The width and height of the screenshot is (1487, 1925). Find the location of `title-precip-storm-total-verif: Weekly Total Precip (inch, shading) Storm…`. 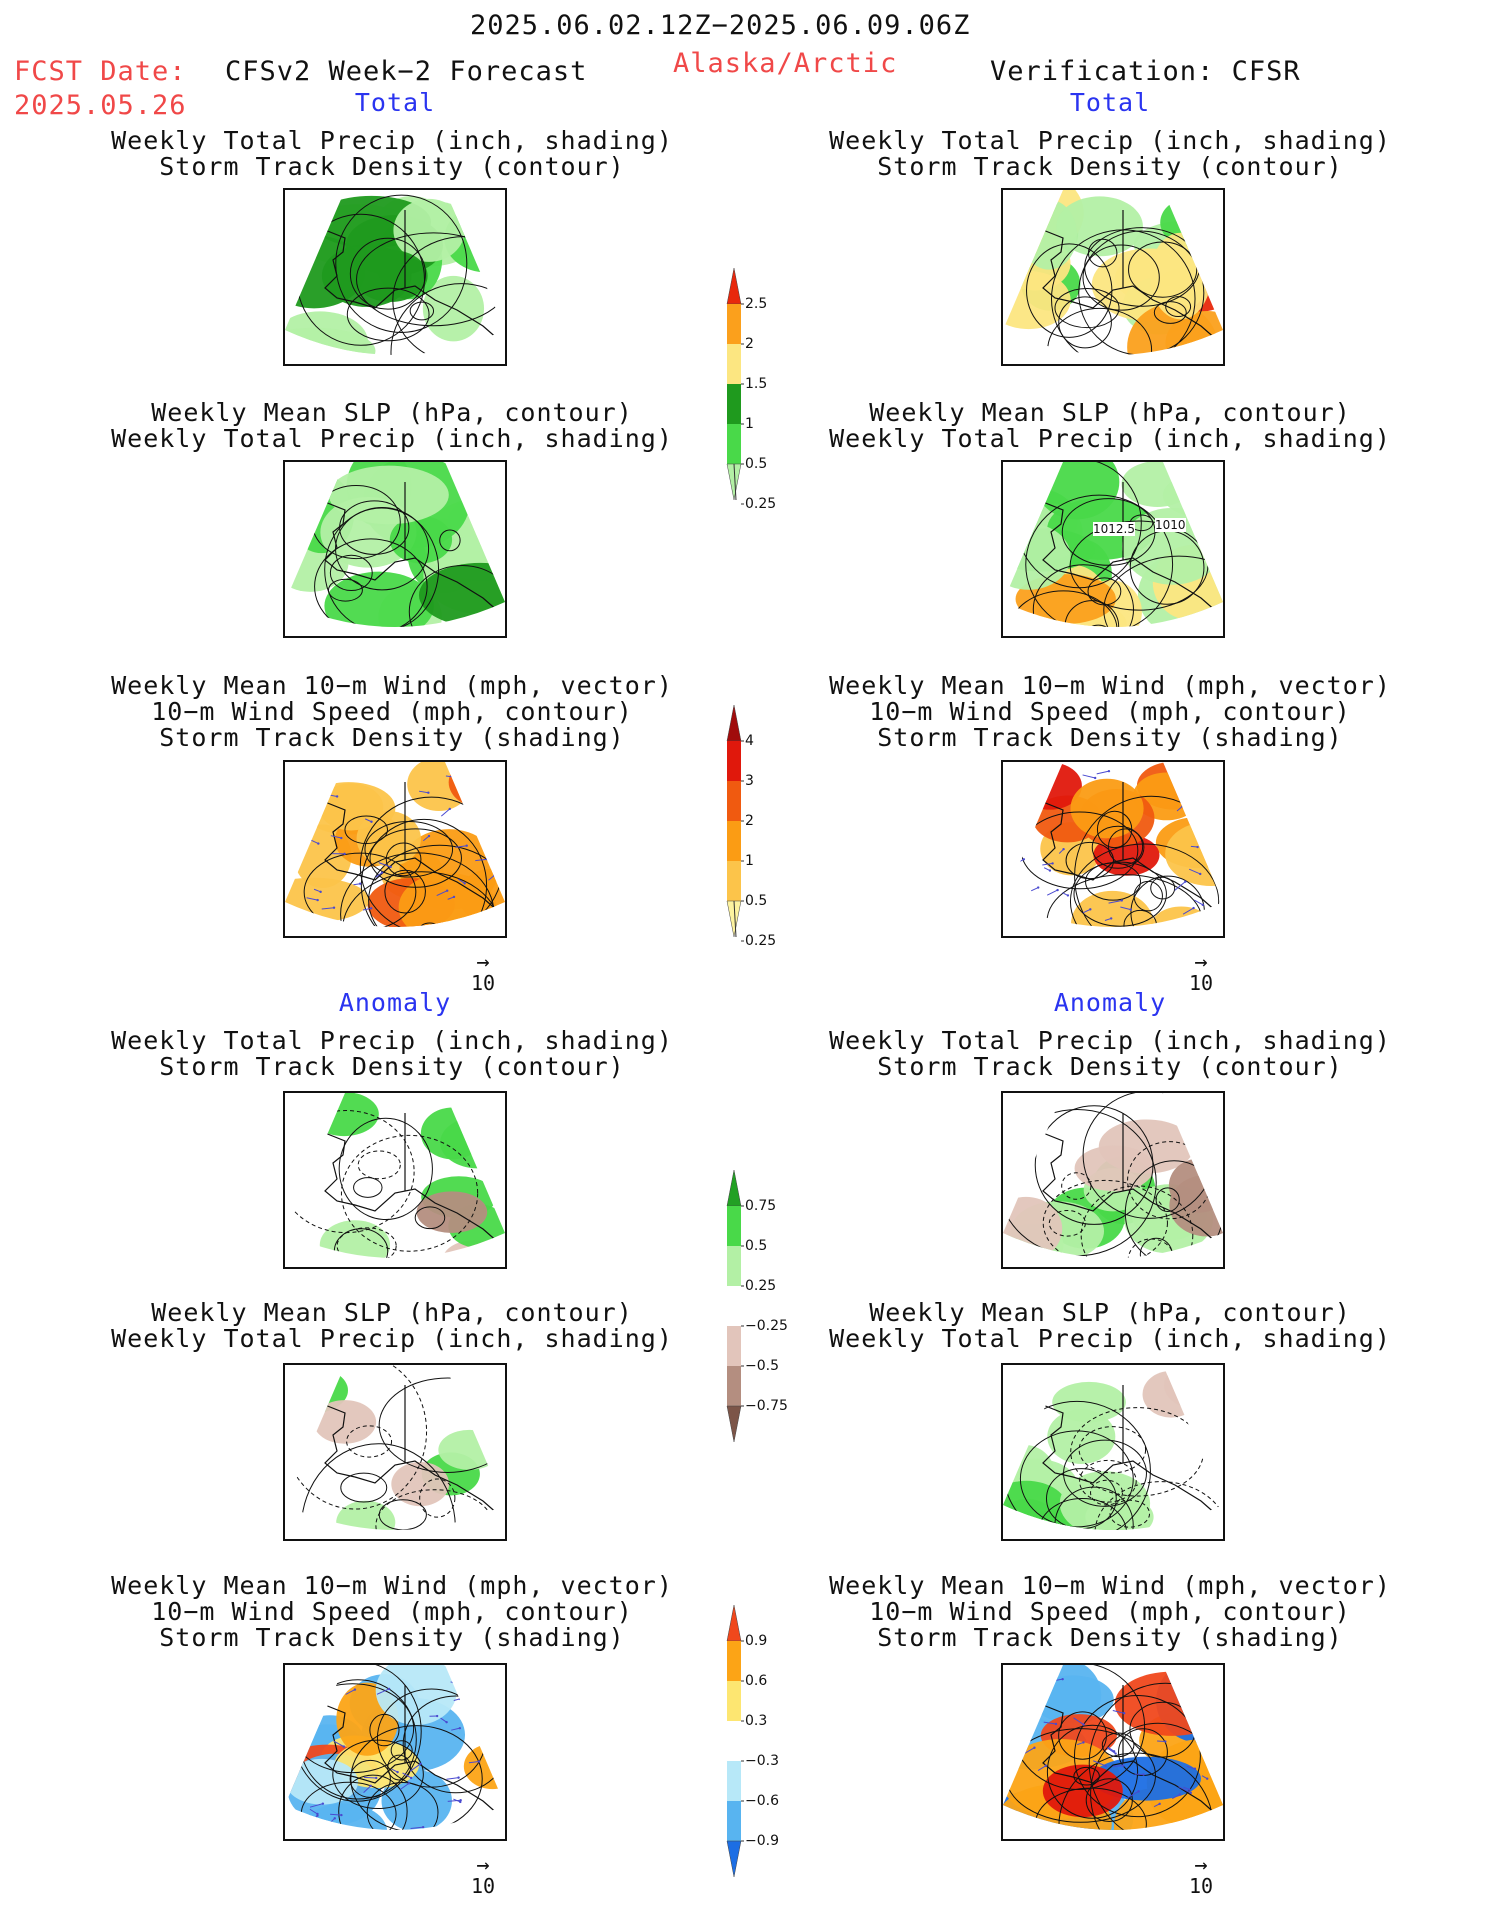

title-precip-storm-total-verif: Weekly Total Precip (inch, shading) Storm… is located at coordinates (1110, 153).